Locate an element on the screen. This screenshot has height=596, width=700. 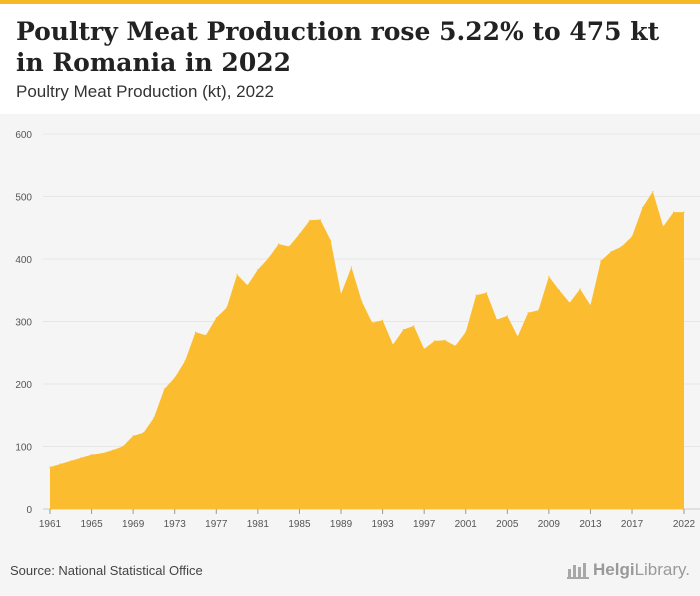
y-tick-label: 600 is located at coordinates (23, 135).